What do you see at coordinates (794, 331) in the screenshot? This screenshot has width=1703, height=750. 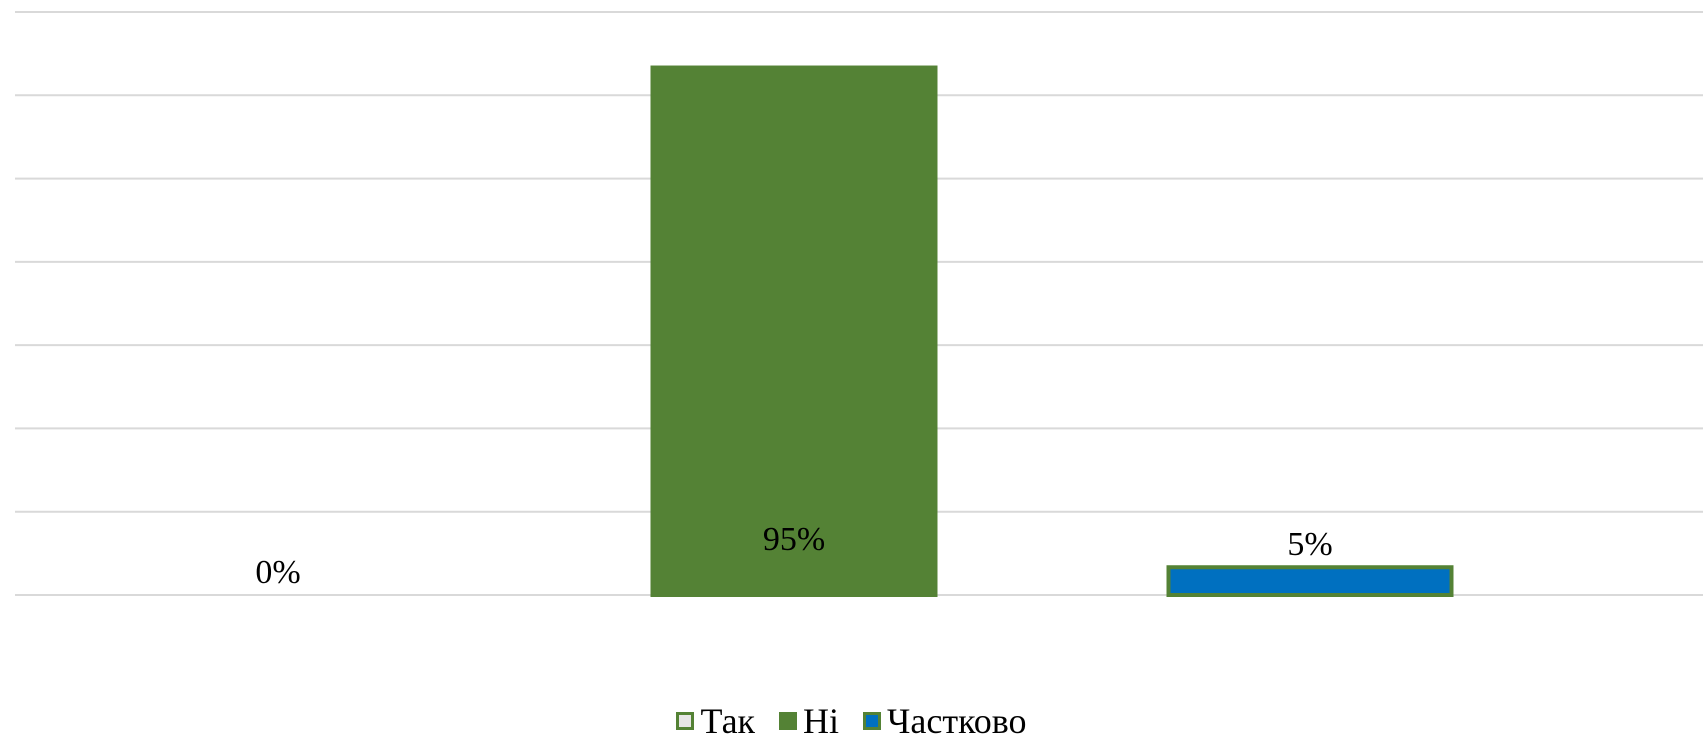 I see `bar-ni` at bounding box center [794, 331].